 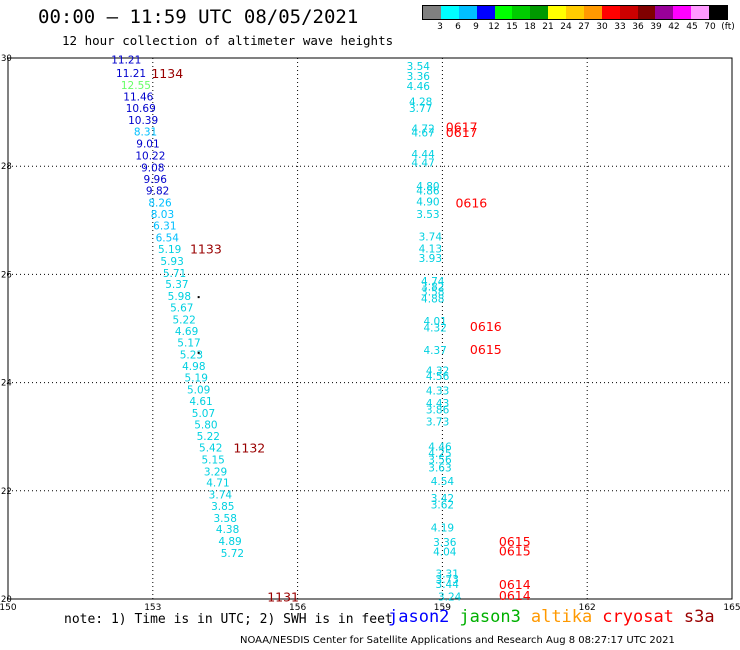 What do you see at coordinates (432, 287) in the screenshot?
I see `wave-height-point: 3.82` at bounding box center [432, 287].